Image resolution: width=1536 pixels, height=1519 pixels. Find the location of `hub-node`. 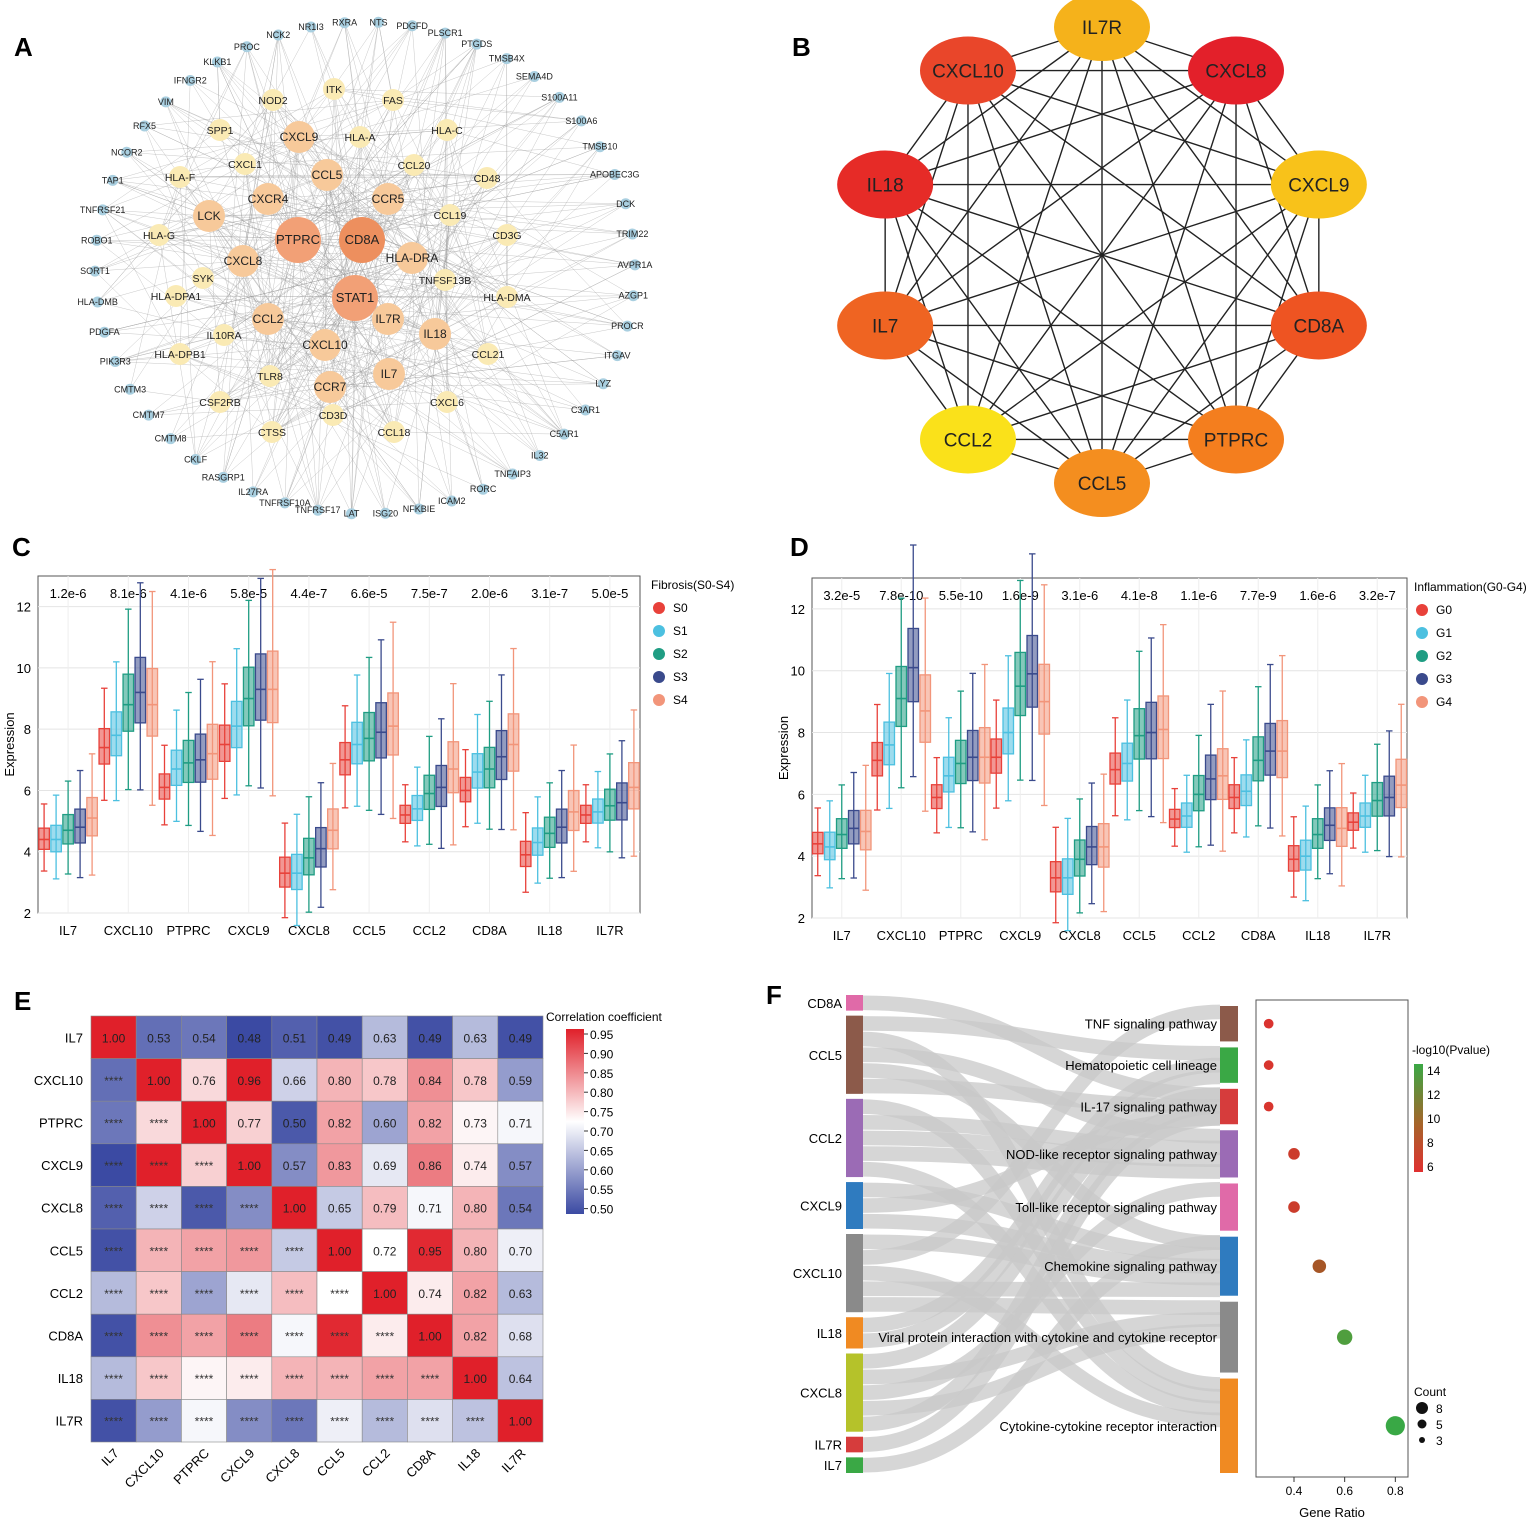

hub-node is located at coordinates (1102, 30).